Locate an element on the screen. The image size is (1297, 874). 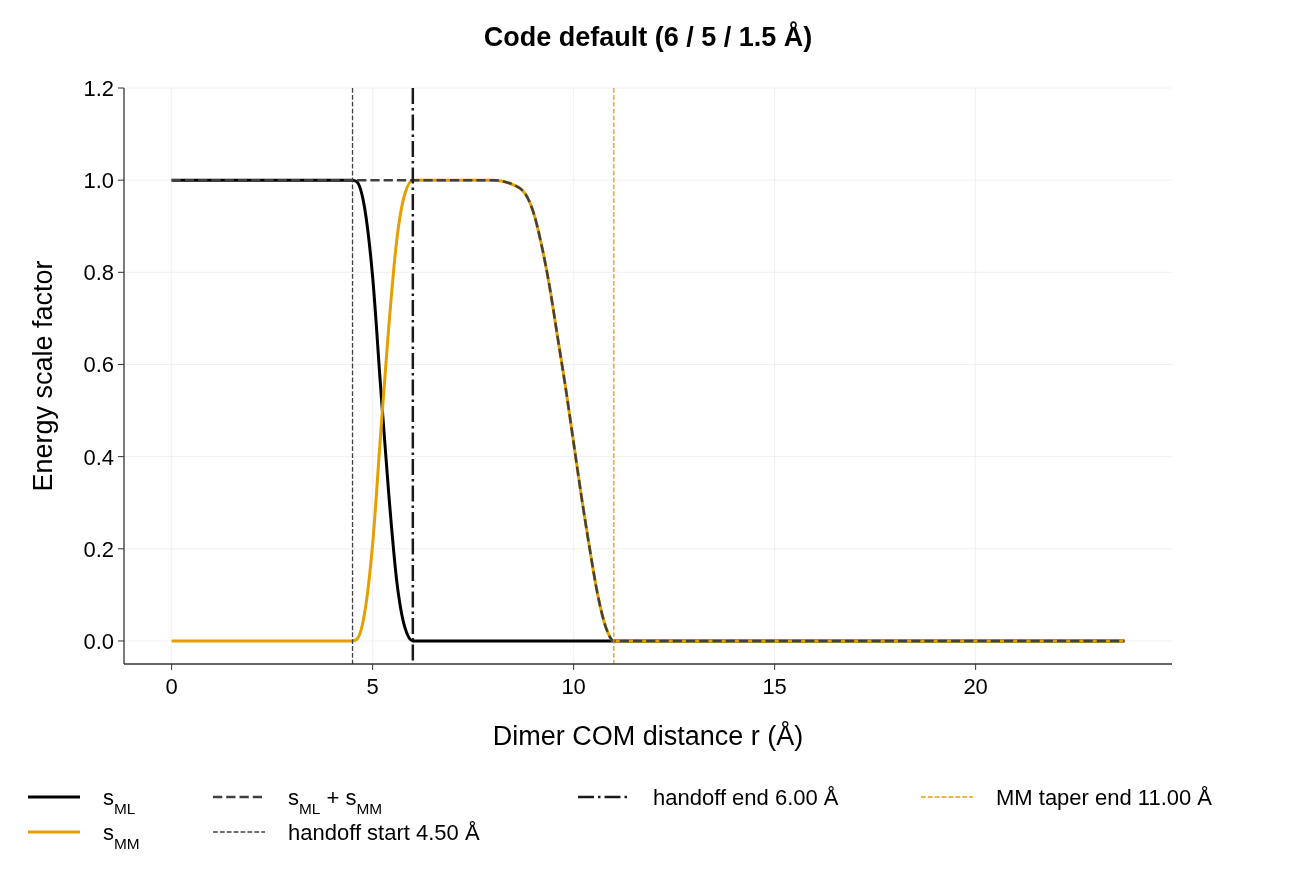
legend-label: s$_{MM}$ is located at coordinates (121, 836).